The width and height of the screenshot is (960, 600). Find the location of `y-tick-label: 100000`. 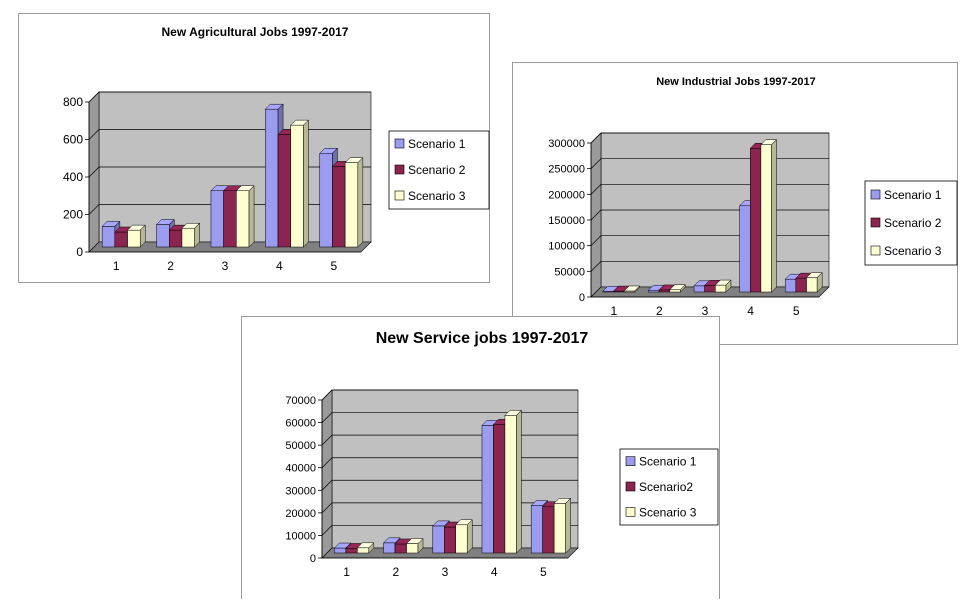

y-tick-label: 100000 is located at coordinates (566, 247).